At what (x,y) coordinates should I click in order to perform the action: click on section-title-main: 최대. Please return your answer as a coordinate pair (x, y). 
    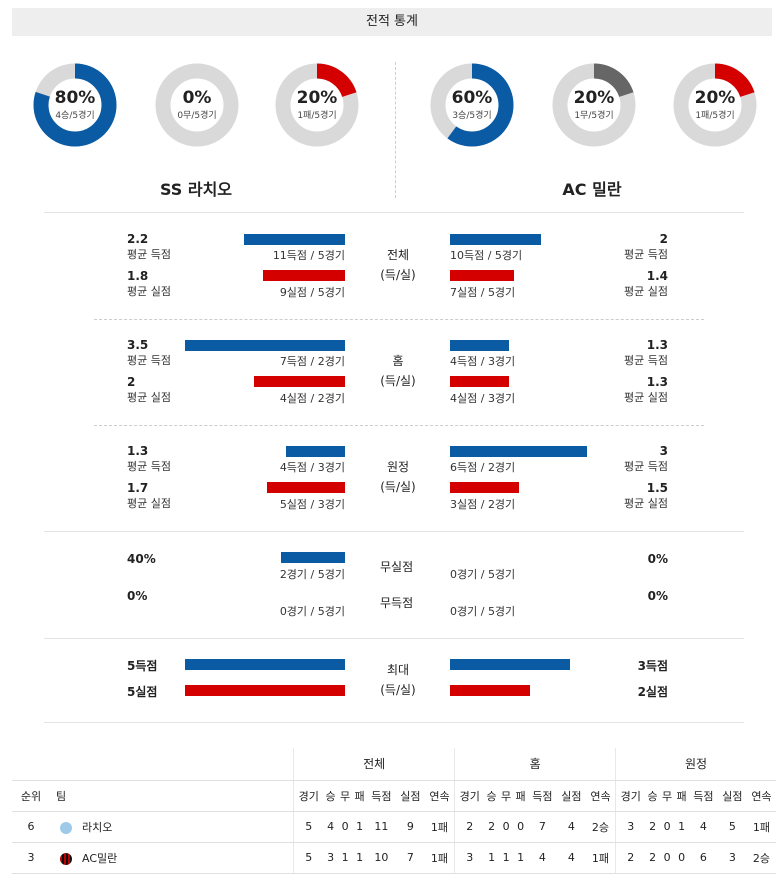
    Looking at the image, I should click on (398, 670).